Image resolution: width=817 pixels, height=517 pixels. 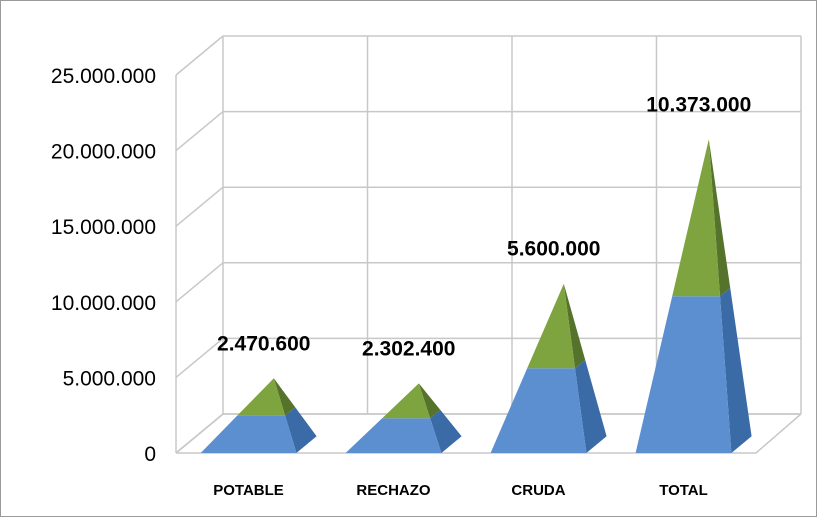 I want to click on data-label: 2.470.600, so click(x=263, y=343).